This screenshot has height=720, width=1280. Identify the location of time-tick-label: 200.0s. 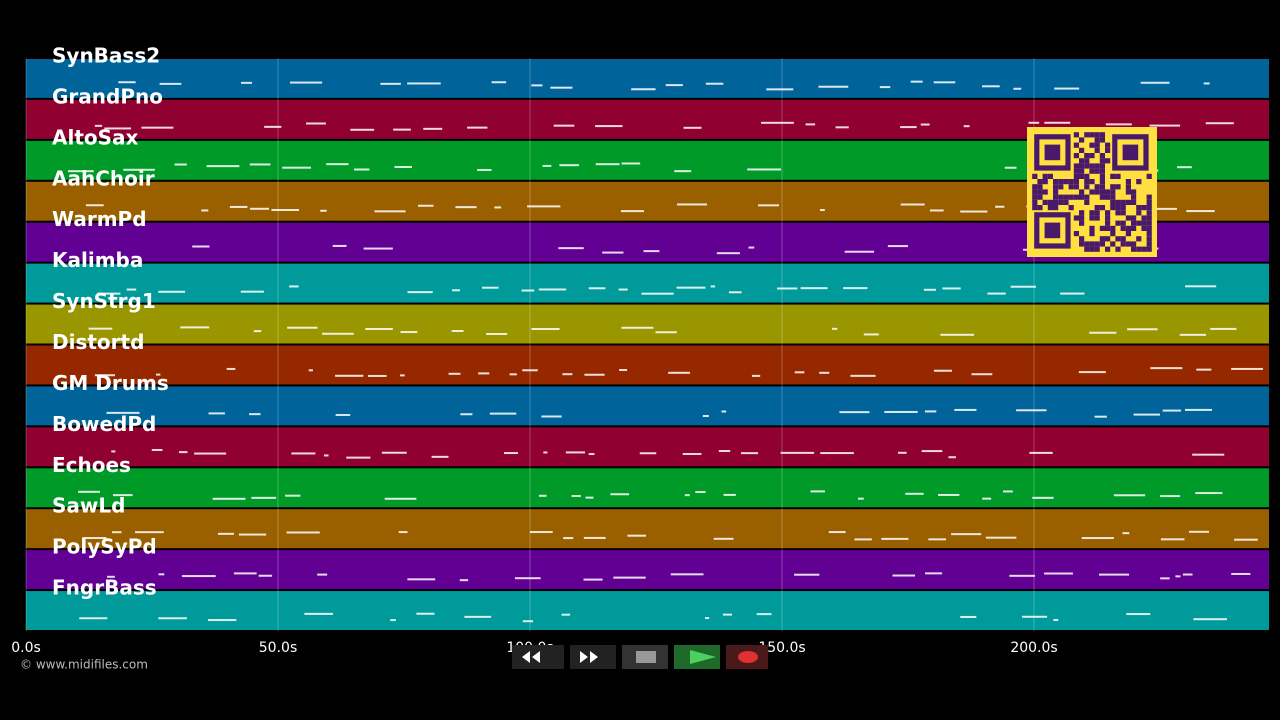
(1033, 648).